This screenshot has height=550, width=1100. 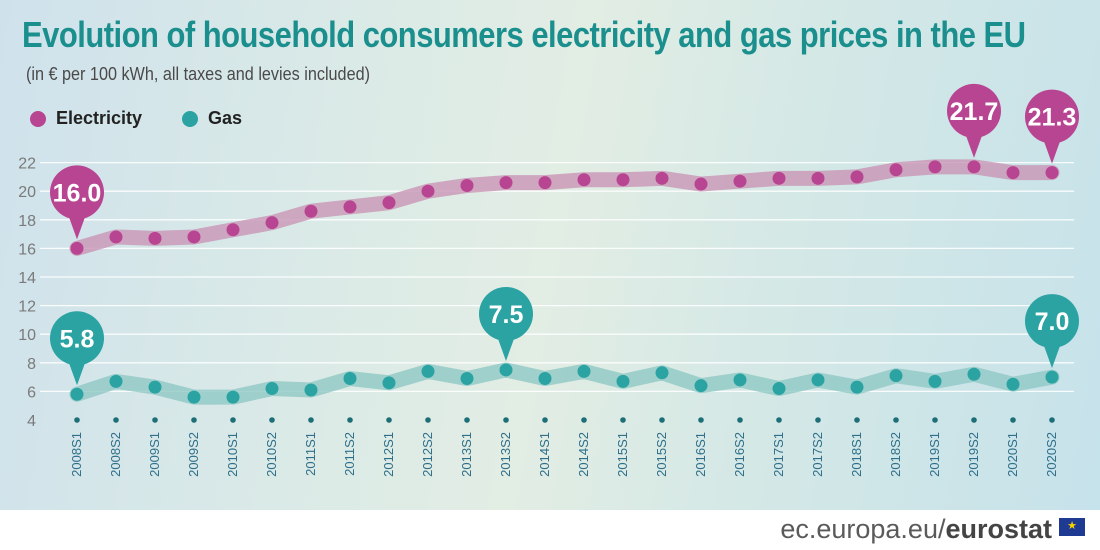 What do you see at coordinates (1012, 454) in the screenshot?
I see `x-tick-label: 2020S1` at bounding box center [1012, 454].